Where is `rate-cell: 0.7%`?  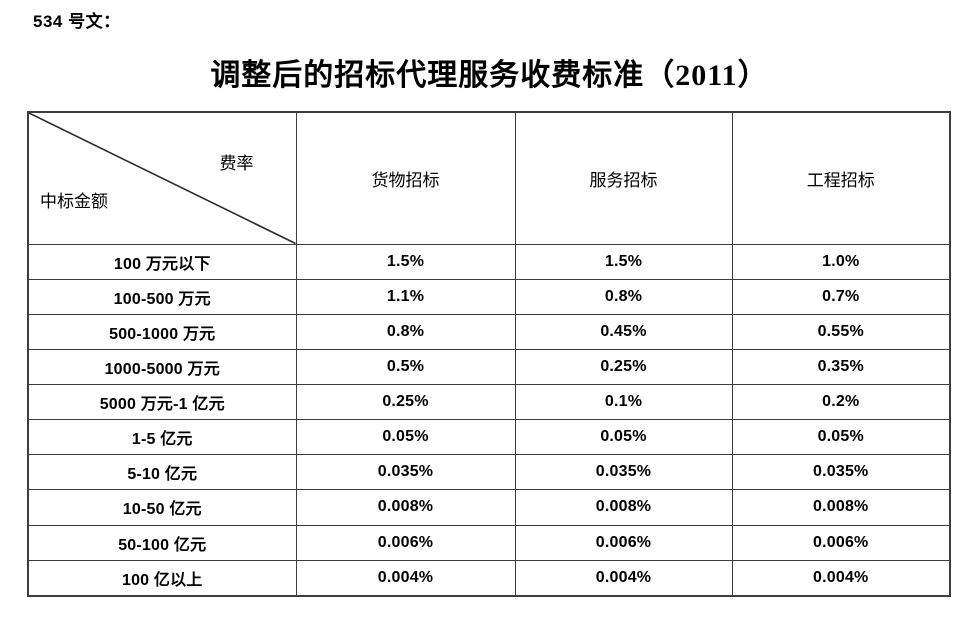
rate-cell: 0.7% is located at coordinates (841, 296).